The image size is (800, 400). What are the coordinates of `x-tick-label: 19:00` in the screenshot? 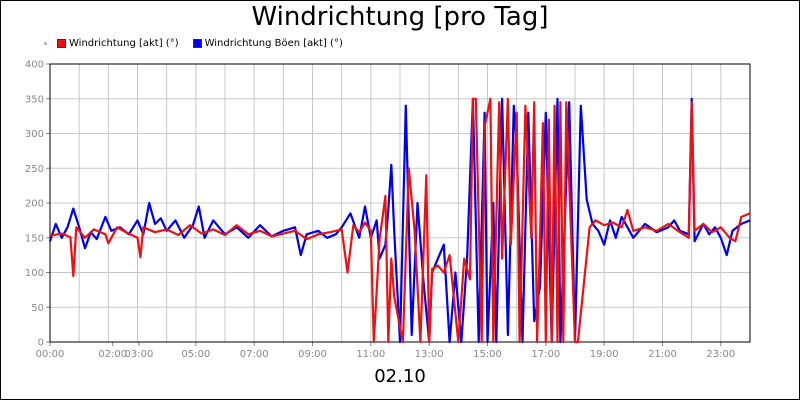 It's located at (604, 354).